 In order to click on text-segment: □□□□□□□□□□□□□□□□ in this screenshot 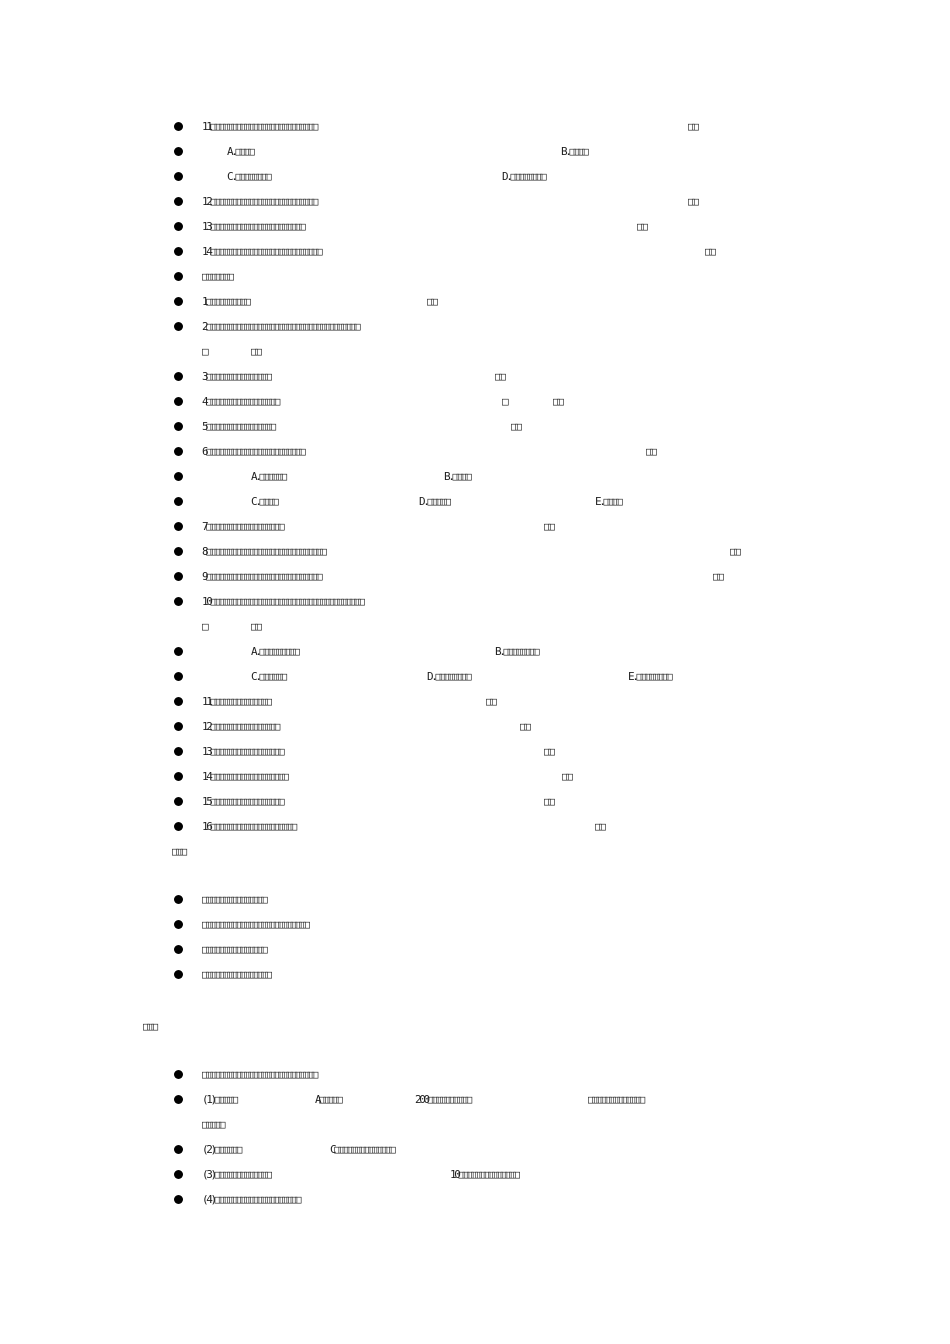, I will do `click(237, 974)`.